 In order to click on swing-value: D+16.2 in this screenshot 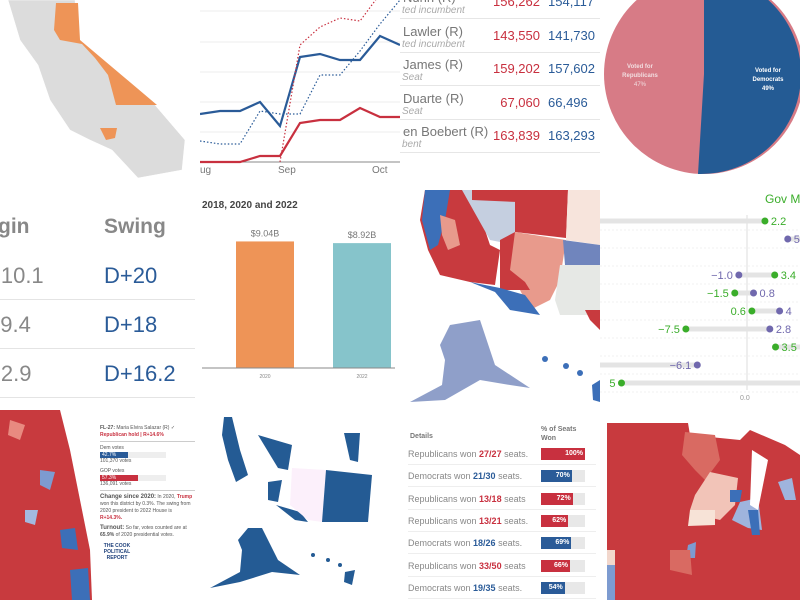, I will do `click(140, 373)`.